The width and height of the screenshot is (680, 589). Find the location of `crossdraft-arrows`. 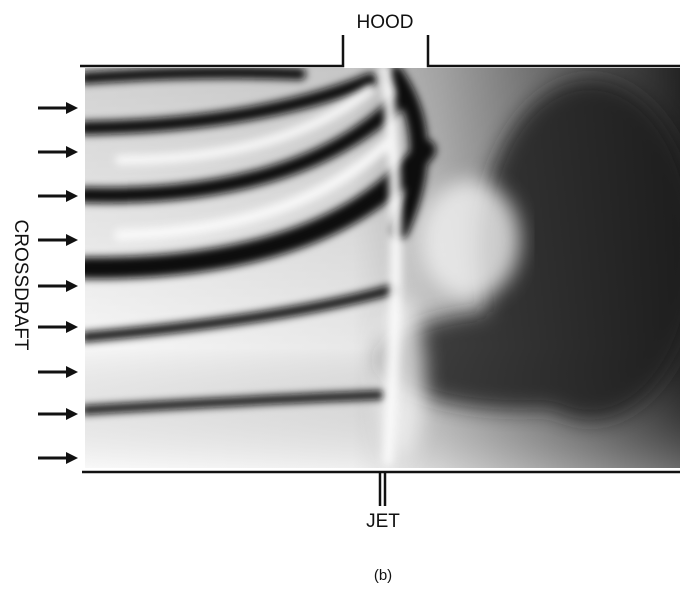

crossdraft-arrows is located at coordinates (58, 283).